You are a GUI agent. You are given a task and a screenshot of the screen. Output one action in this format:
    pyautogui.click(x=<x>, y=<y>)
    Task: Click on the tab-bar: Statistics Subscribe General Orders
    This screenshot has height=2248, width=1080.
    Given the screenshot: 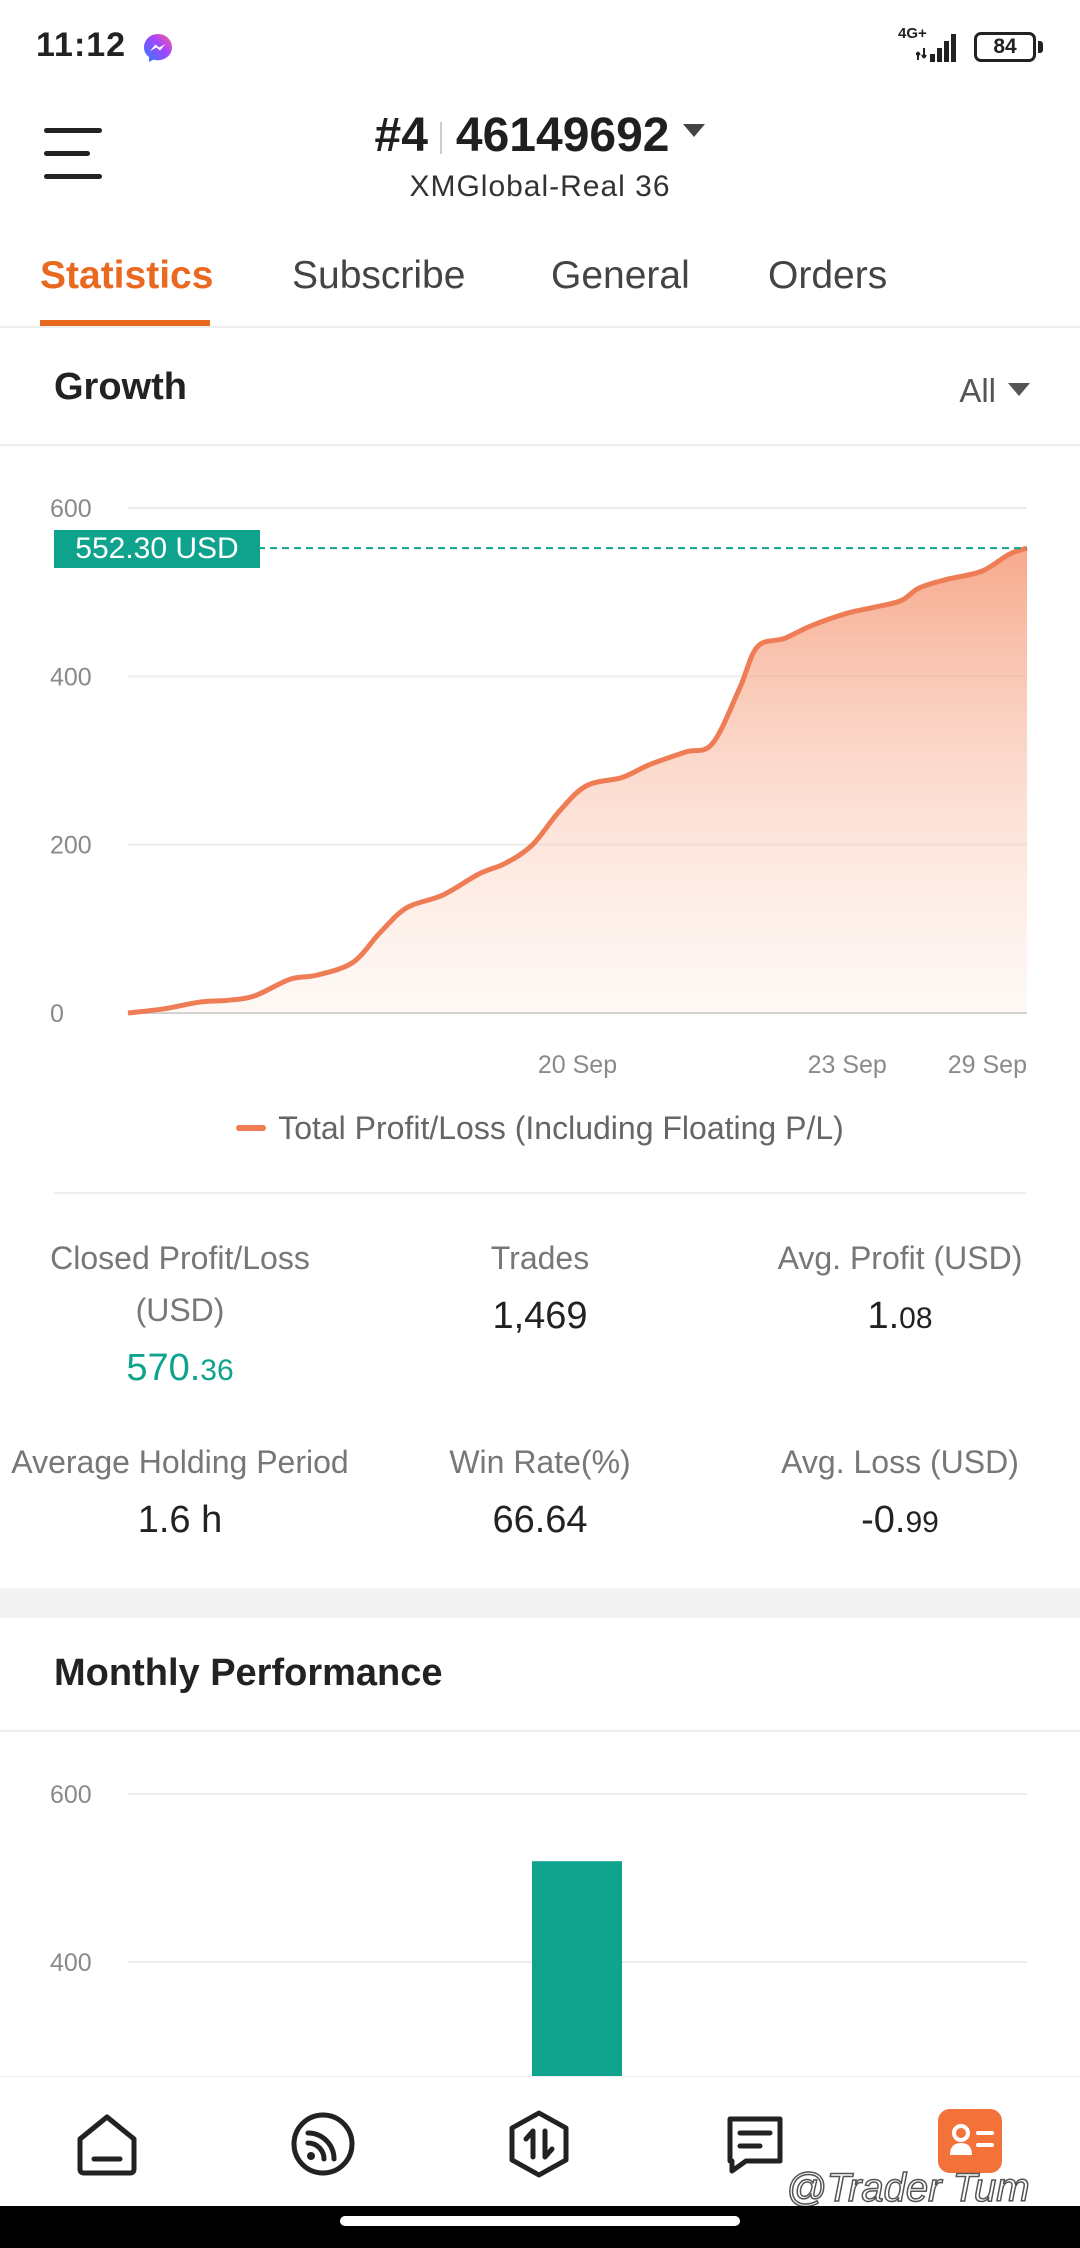 What is the action you would take?
    pyautogui.click(x=540, y=286)
    